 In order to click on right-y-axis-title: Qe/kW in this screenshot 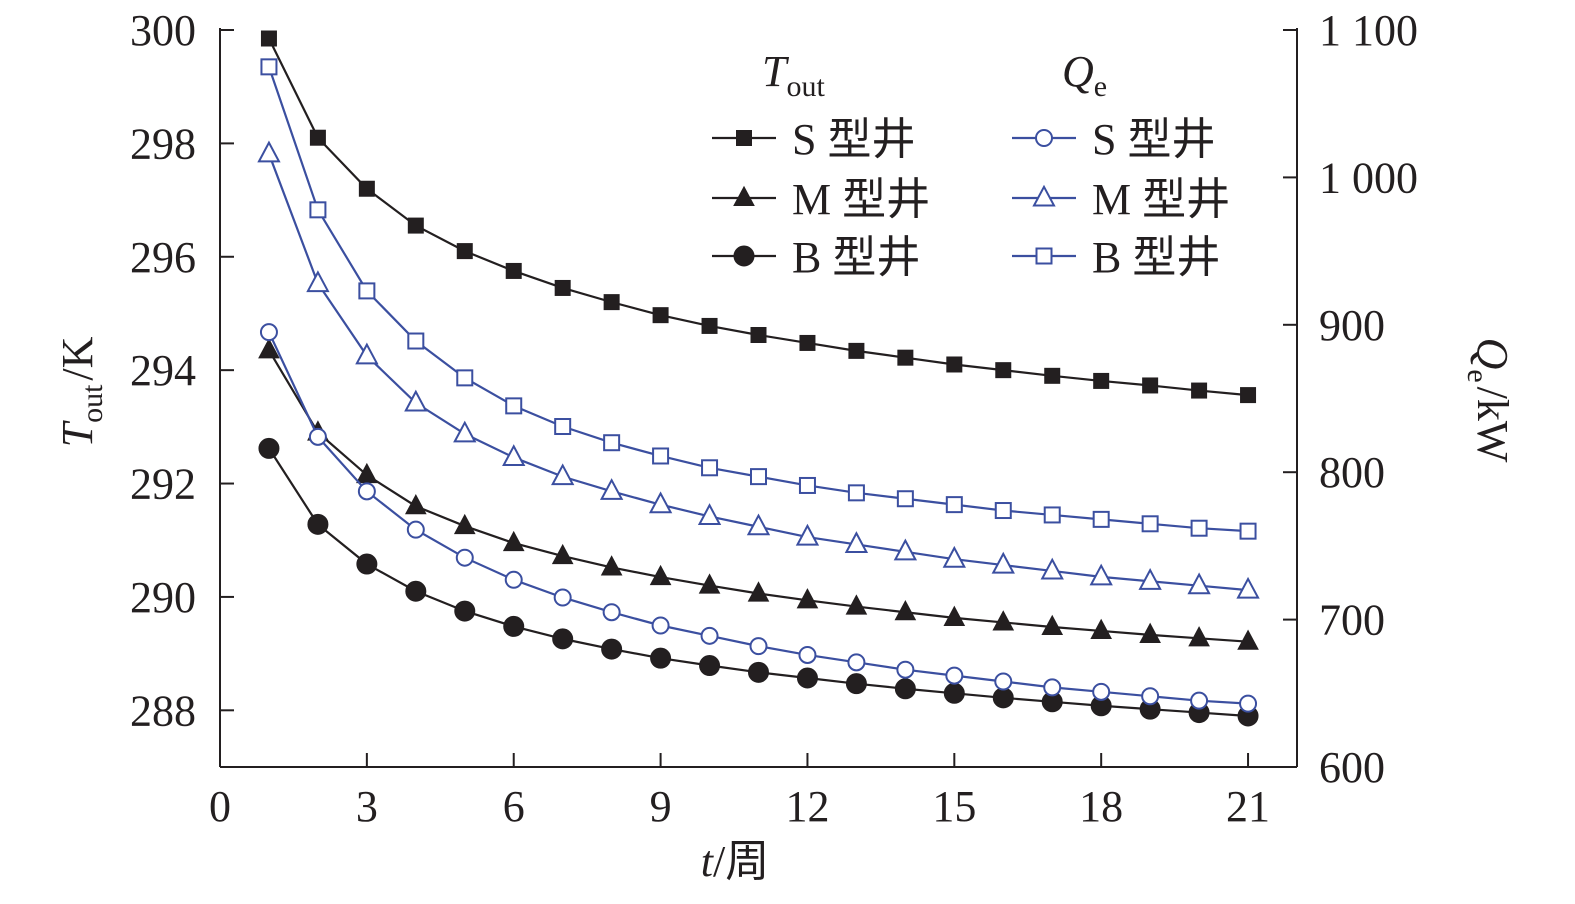, I will do `click(1489, 400)`.